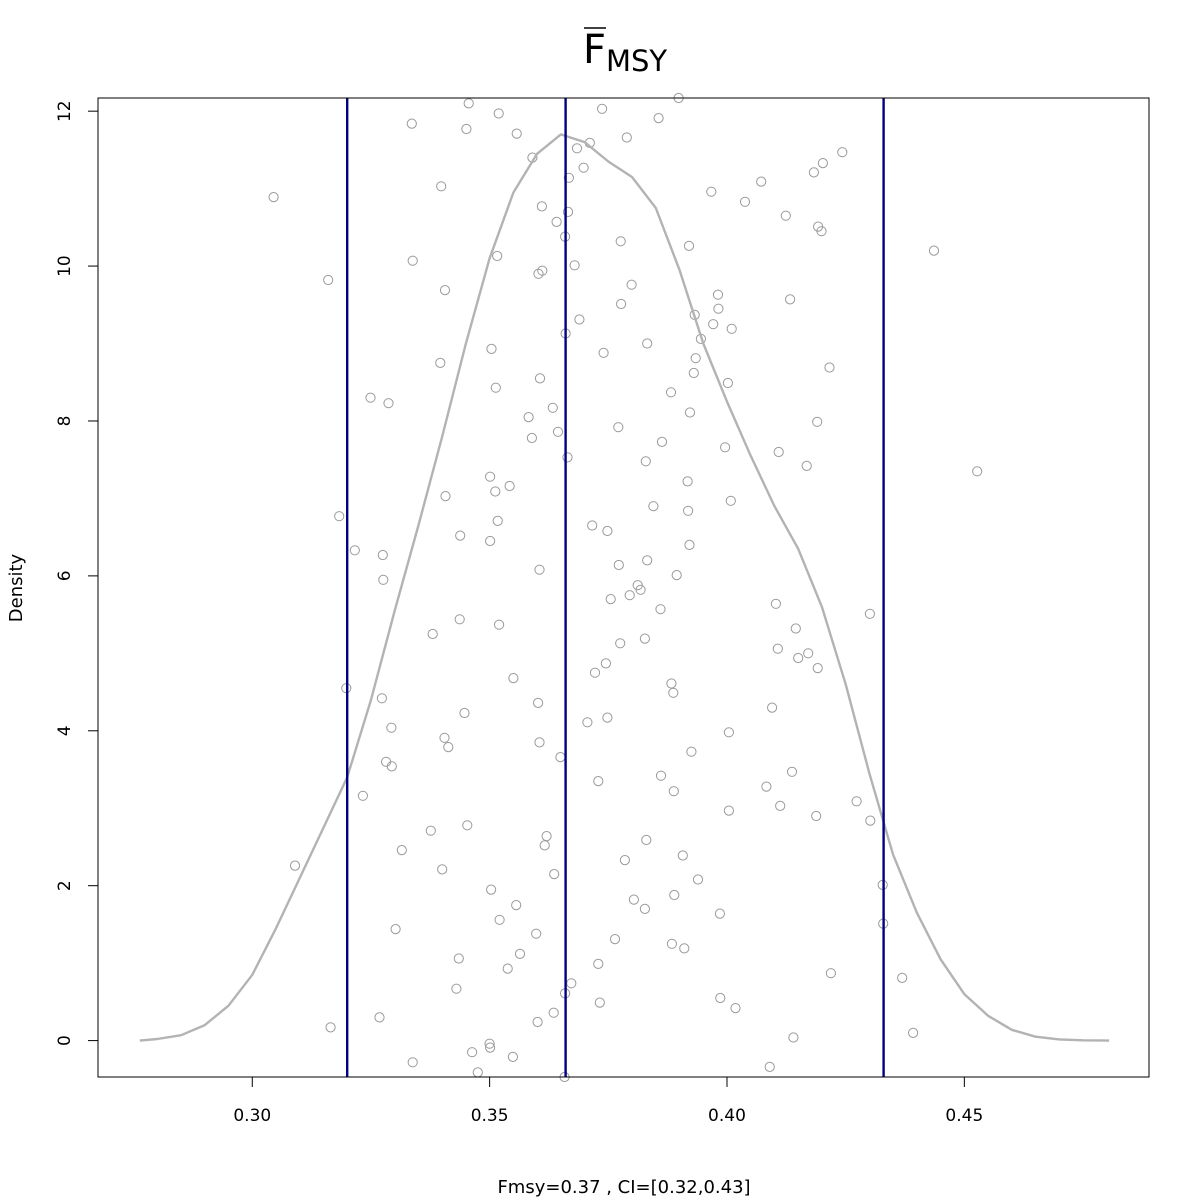 The height and width of the screenshot is (1200, 1200). Describe the element at coordinates (594, 50) in the screenshot. I see `chart-title-main: F` at that location.